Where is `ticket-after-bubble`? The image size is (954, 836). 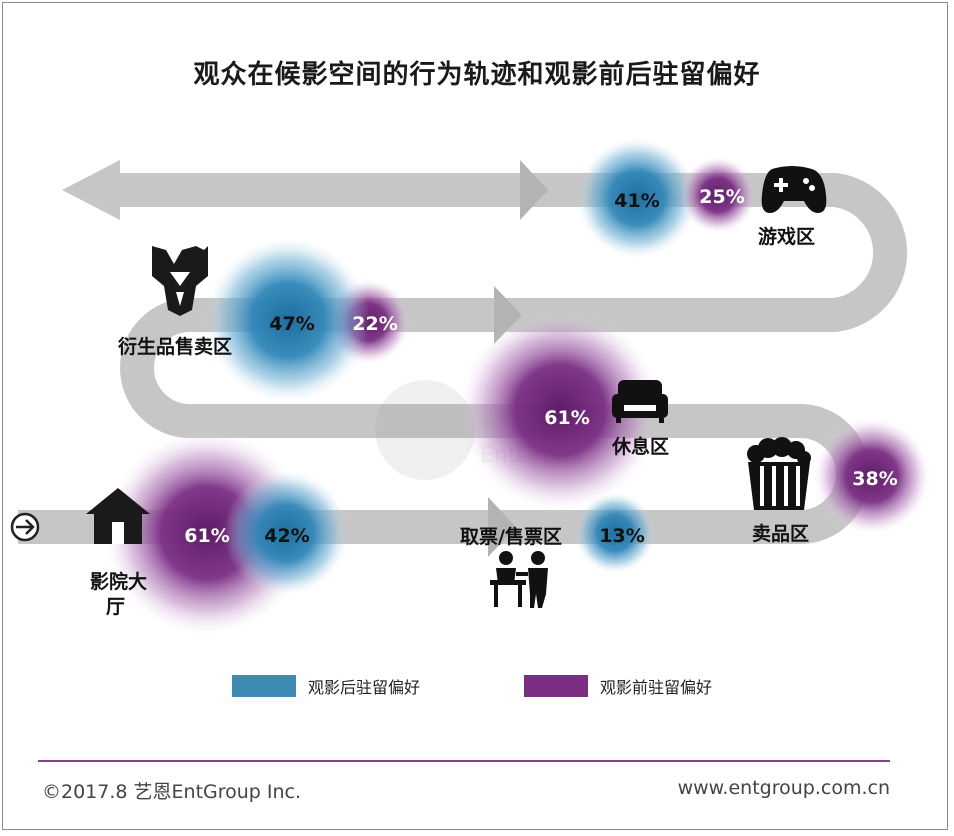 ticket-after-bubble is located at coordinates (615, 533).